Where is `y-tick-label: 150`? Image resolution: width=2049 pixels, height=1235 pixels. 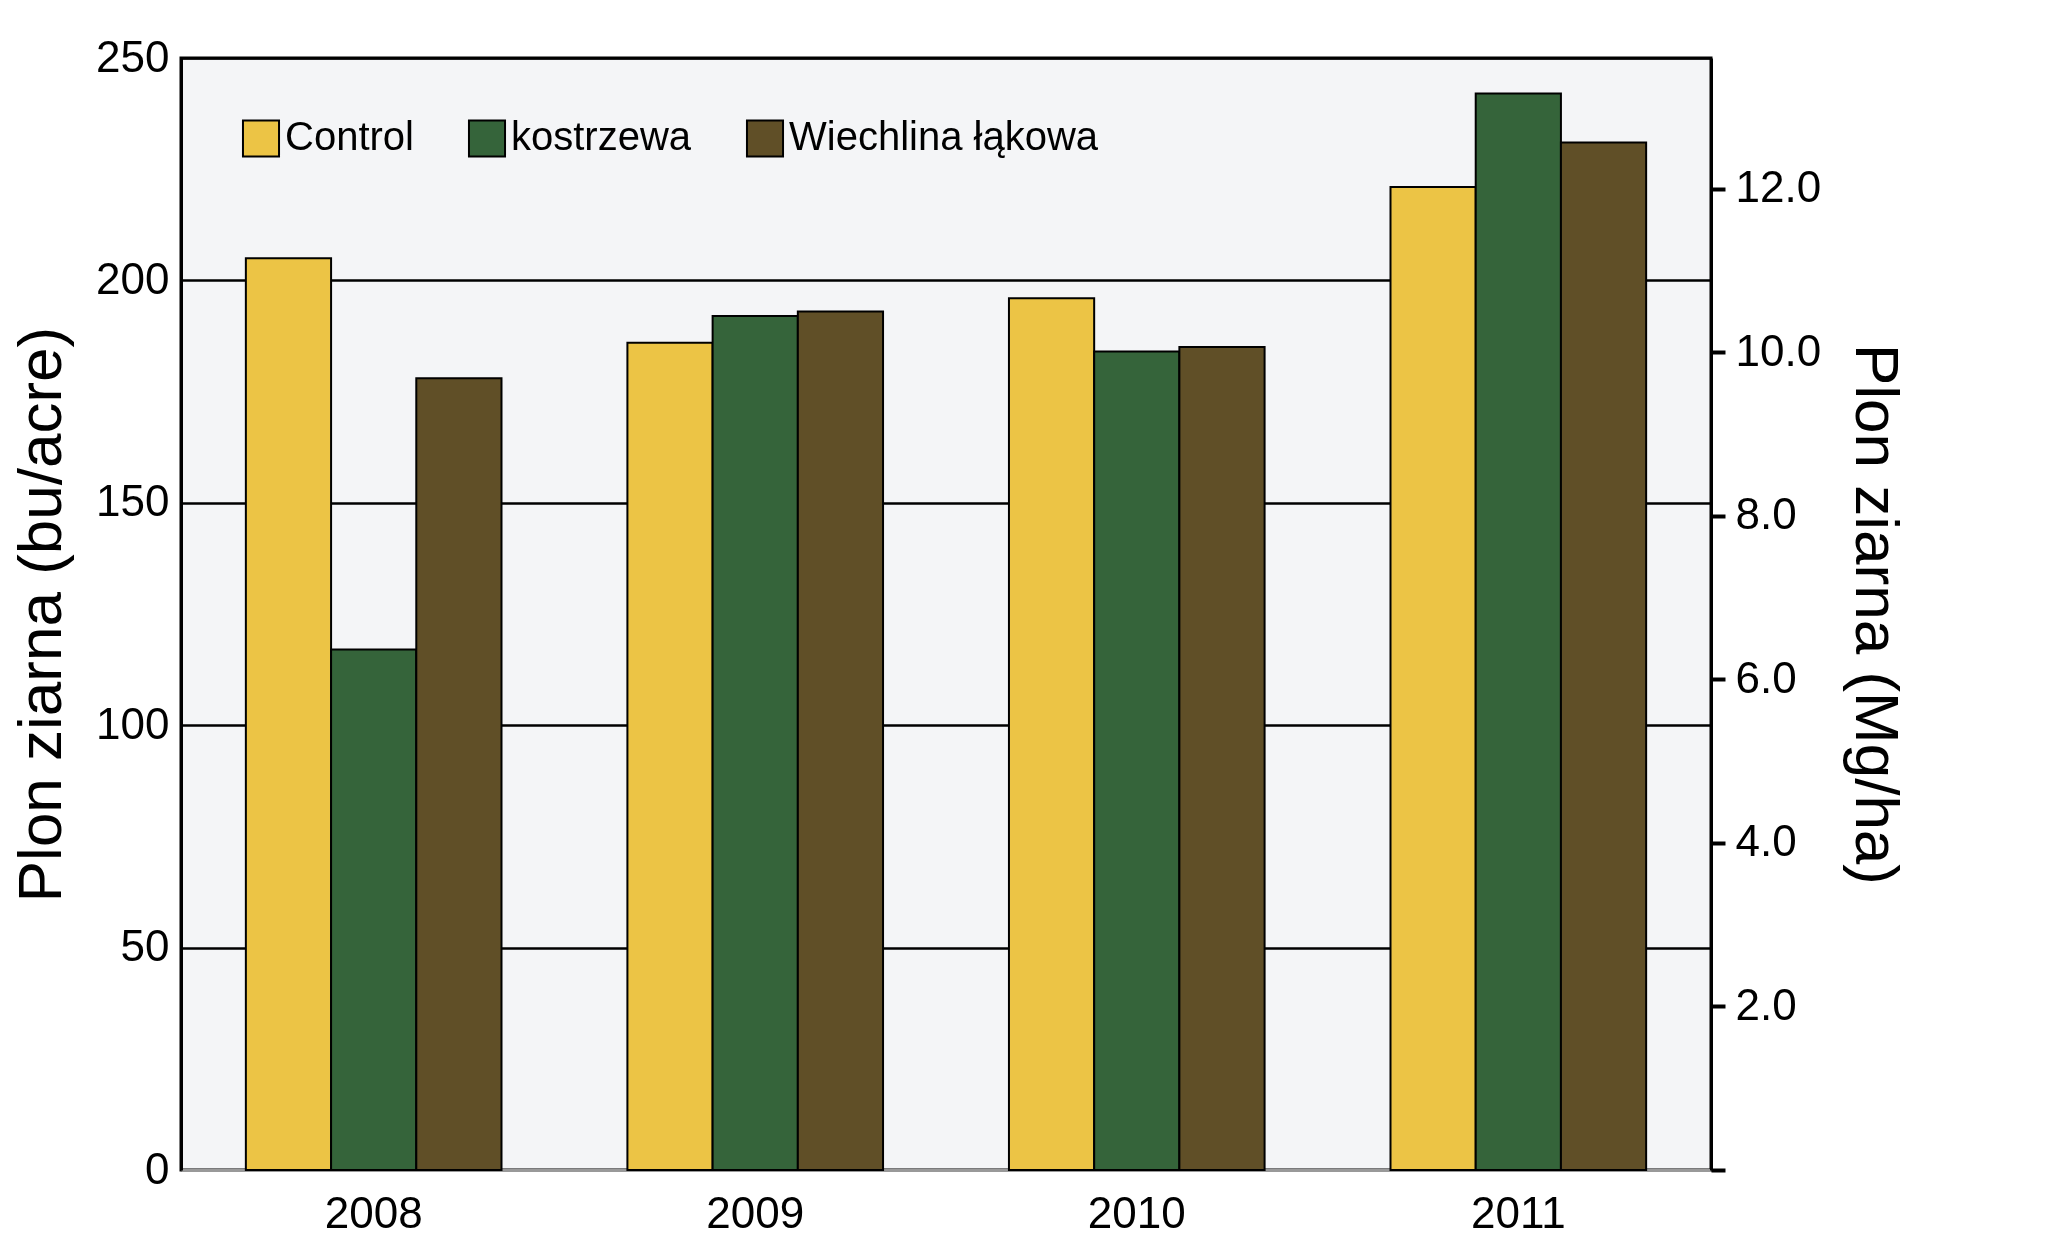 y-tick-label: 150 is located at coordinates (133, 501).